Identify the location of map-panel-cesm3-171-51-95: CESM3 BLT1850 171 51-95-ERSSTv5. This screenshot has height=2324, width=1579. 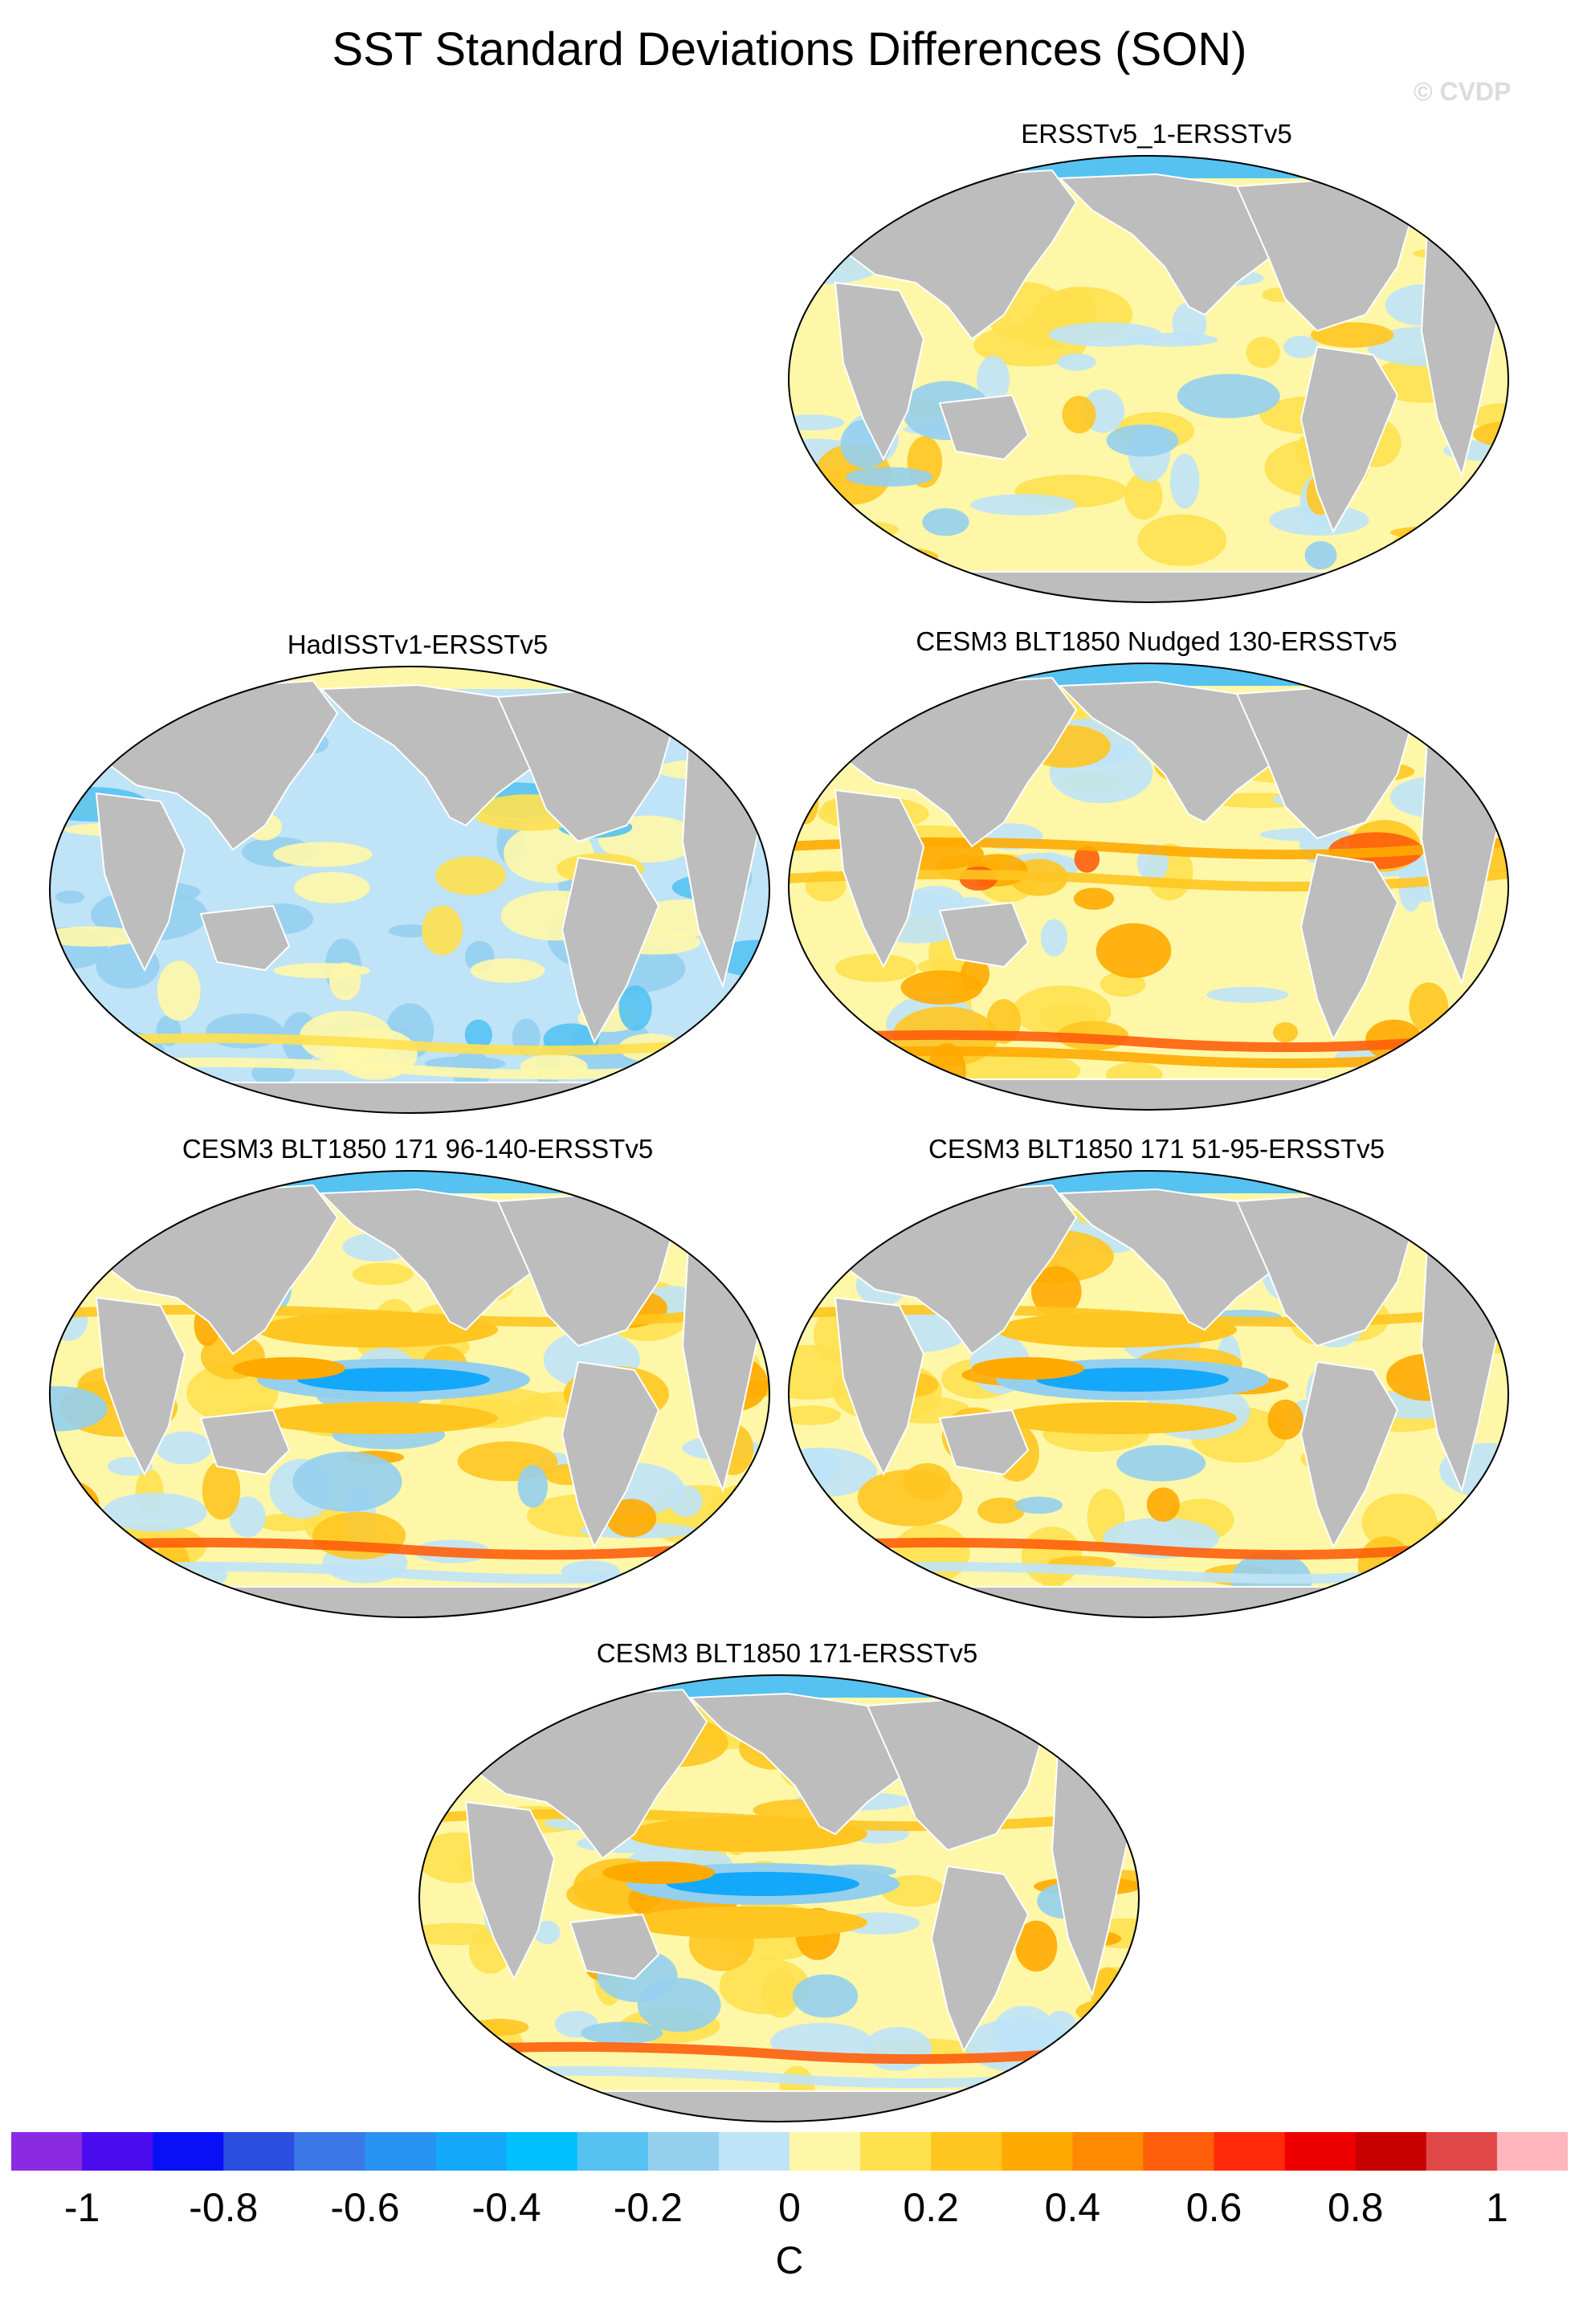
(1156, 1399).